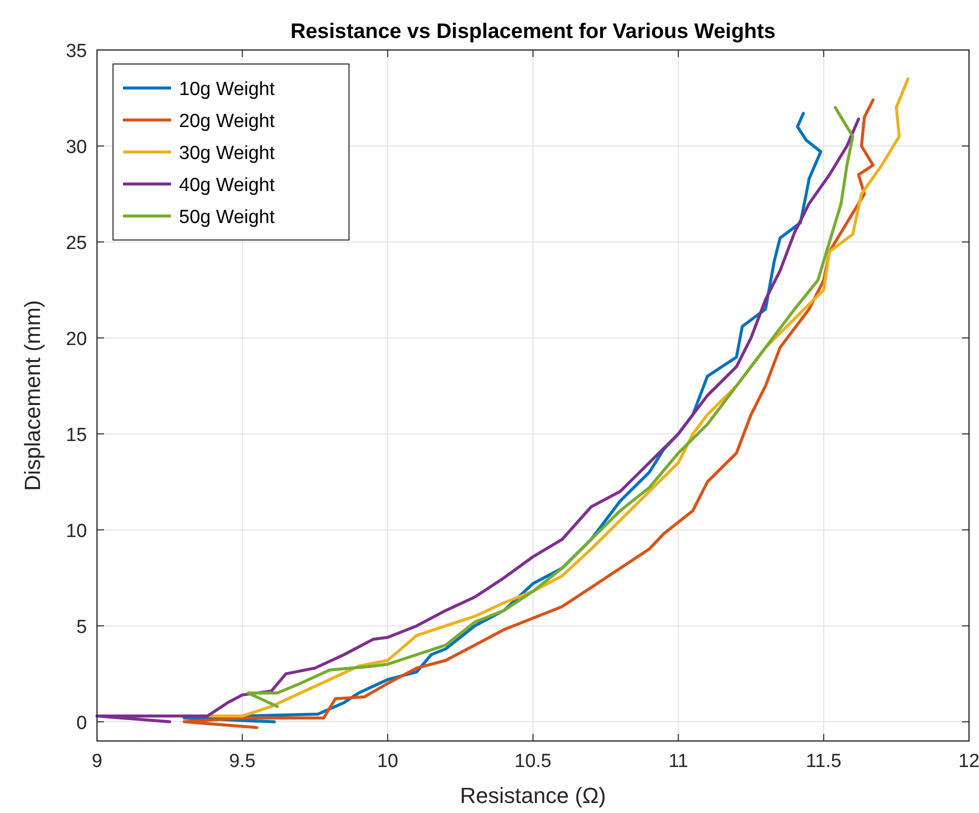 The width and height of the screenshot is (979, 813). What do you see at coordinates (76, 51) in the screenshot?
I see `y-tick-label: 35` at bounding box center [76, 51].